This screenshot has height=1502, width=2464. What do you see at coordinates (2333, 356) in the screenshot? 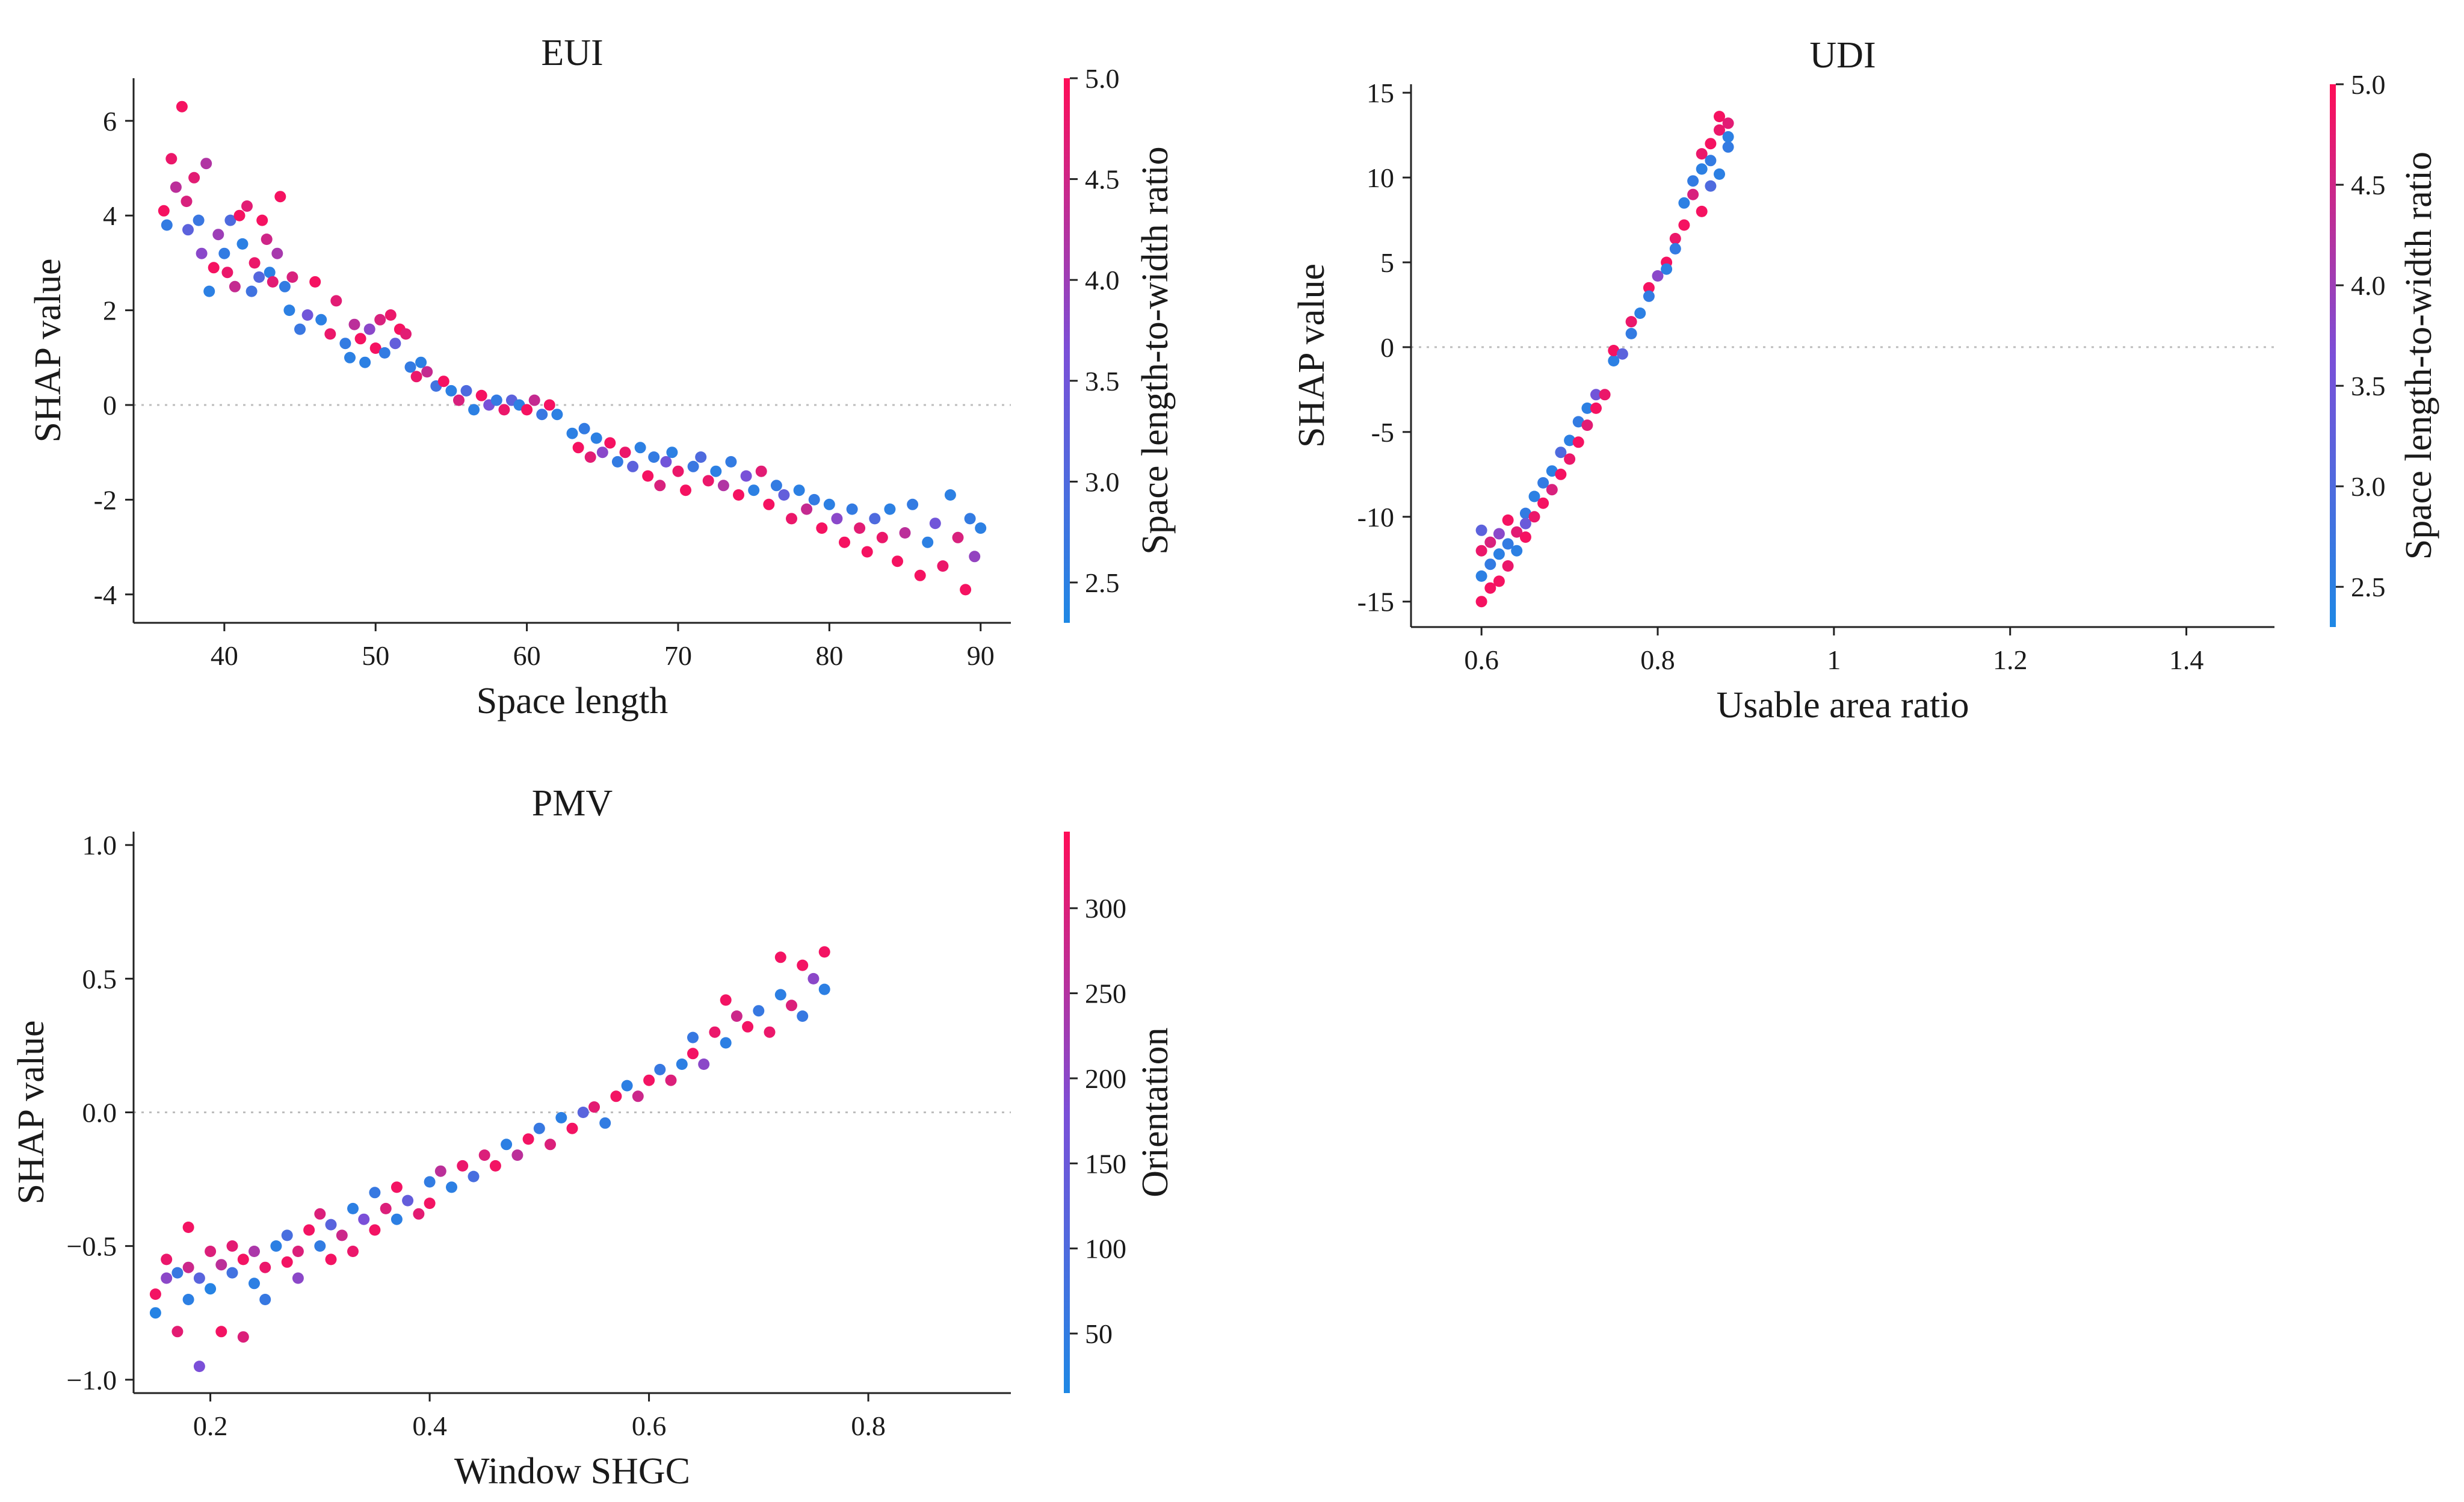
I see `udi-colorbar` at bounding box center [2333, 356].